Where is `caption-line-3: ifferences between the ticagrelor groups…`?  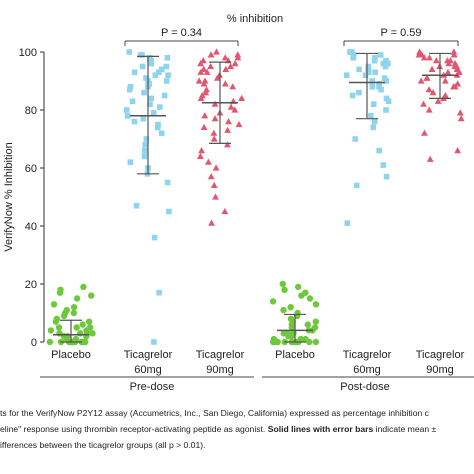
caption-line-3: ifferences between the ticagrelor groups… is located at coordinates (103, 445).